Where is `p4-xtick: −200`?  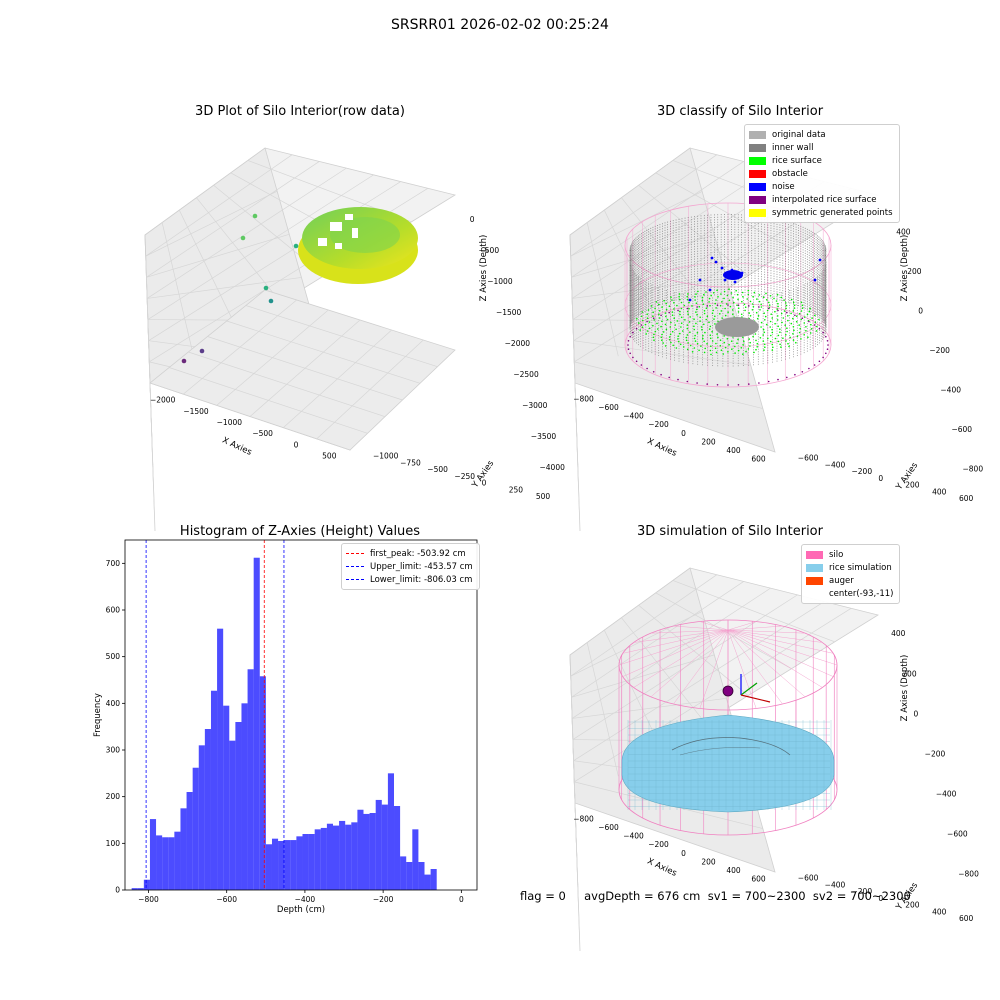
p4-xtick: −200 is located at coordinates (658, 844).